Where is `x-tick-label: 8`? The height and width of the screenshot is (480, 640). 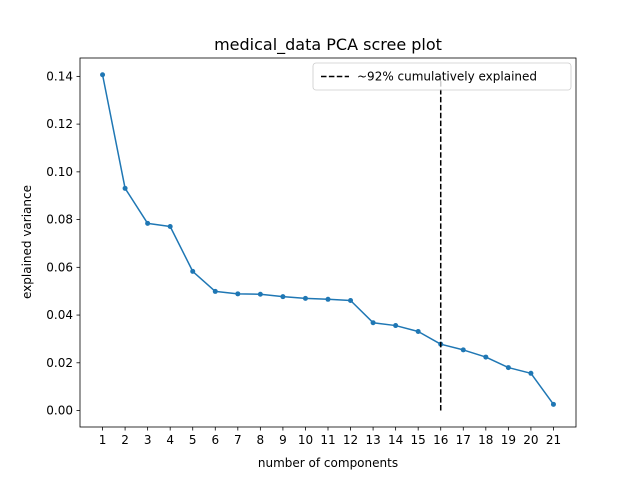
x-tick-label: 8 is located at coordinates (261, 440).